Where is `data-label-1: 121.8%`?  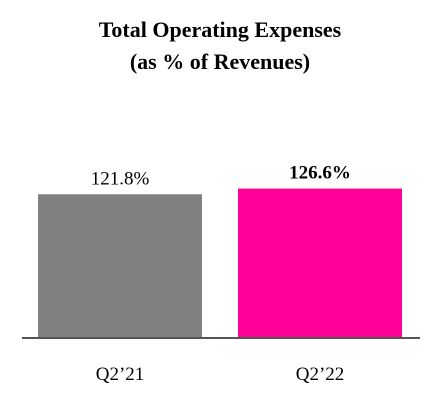
data-label-1: 121.8% is located at coordinates (120, 178).